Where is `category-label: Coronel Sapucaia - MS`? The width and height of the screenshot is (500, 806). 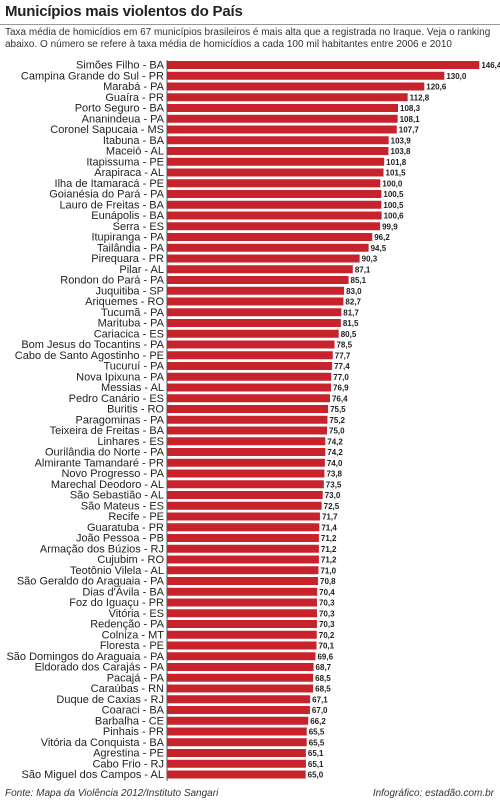
category-label: Coronel Sapucaia - MS is located at coordinates (107, 130).